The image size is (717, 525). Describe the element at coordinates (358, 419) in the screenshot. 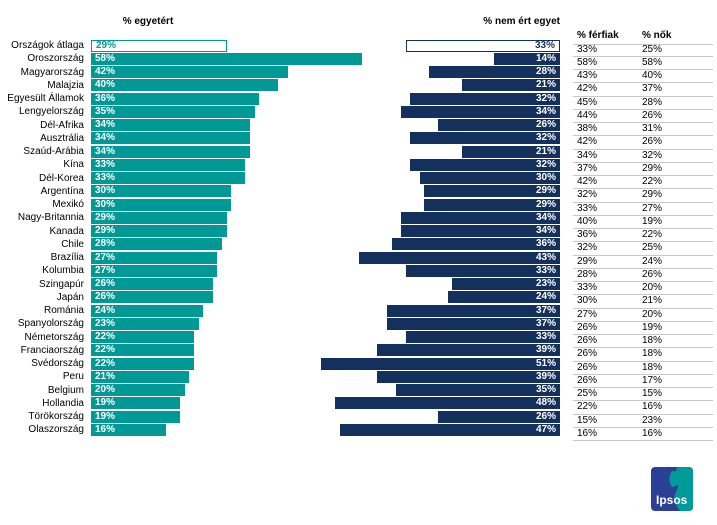

I see `country-row: Törökország 19% 26% 15% 23%` at that location.